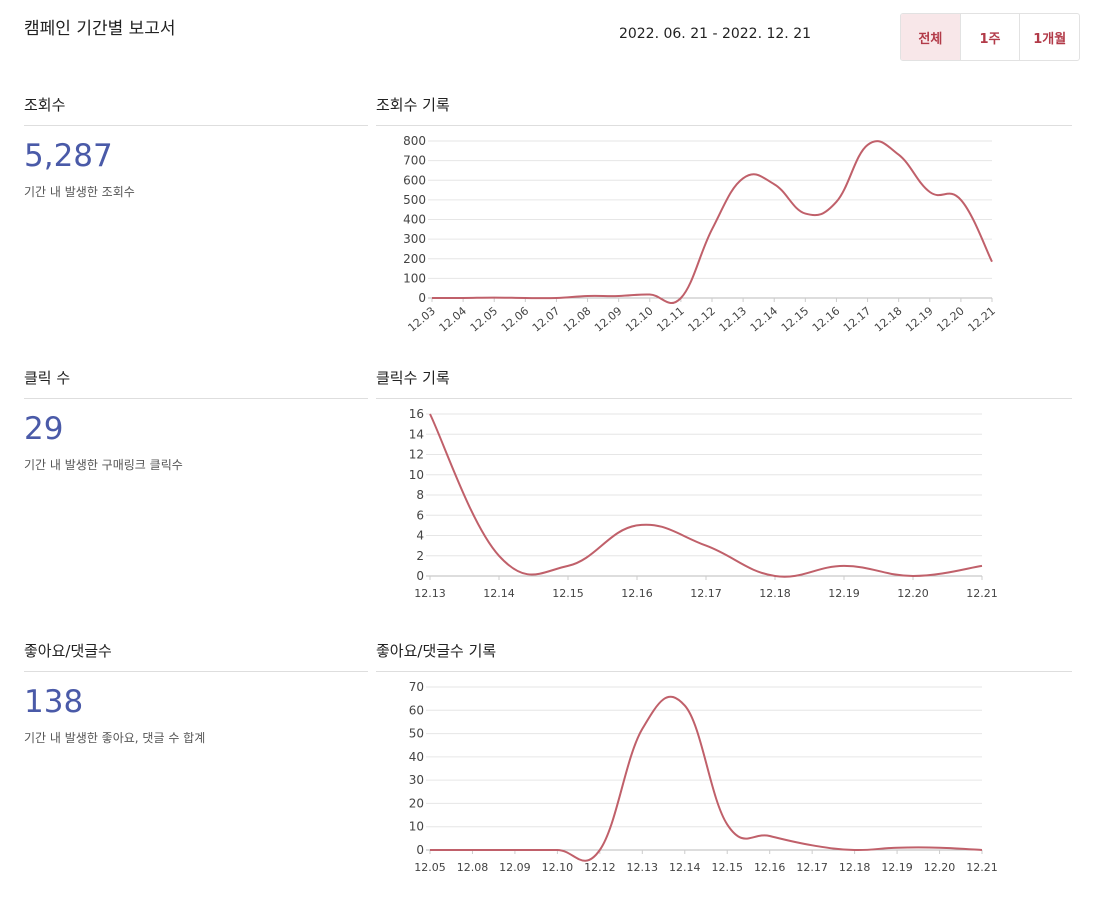 The width and height of the screenshot is (1106, 918). What do you see at coordinates (775, 593) in the screenshot?
I see `clicks-x-tick: 12.18` at bounding box center [775, 593].